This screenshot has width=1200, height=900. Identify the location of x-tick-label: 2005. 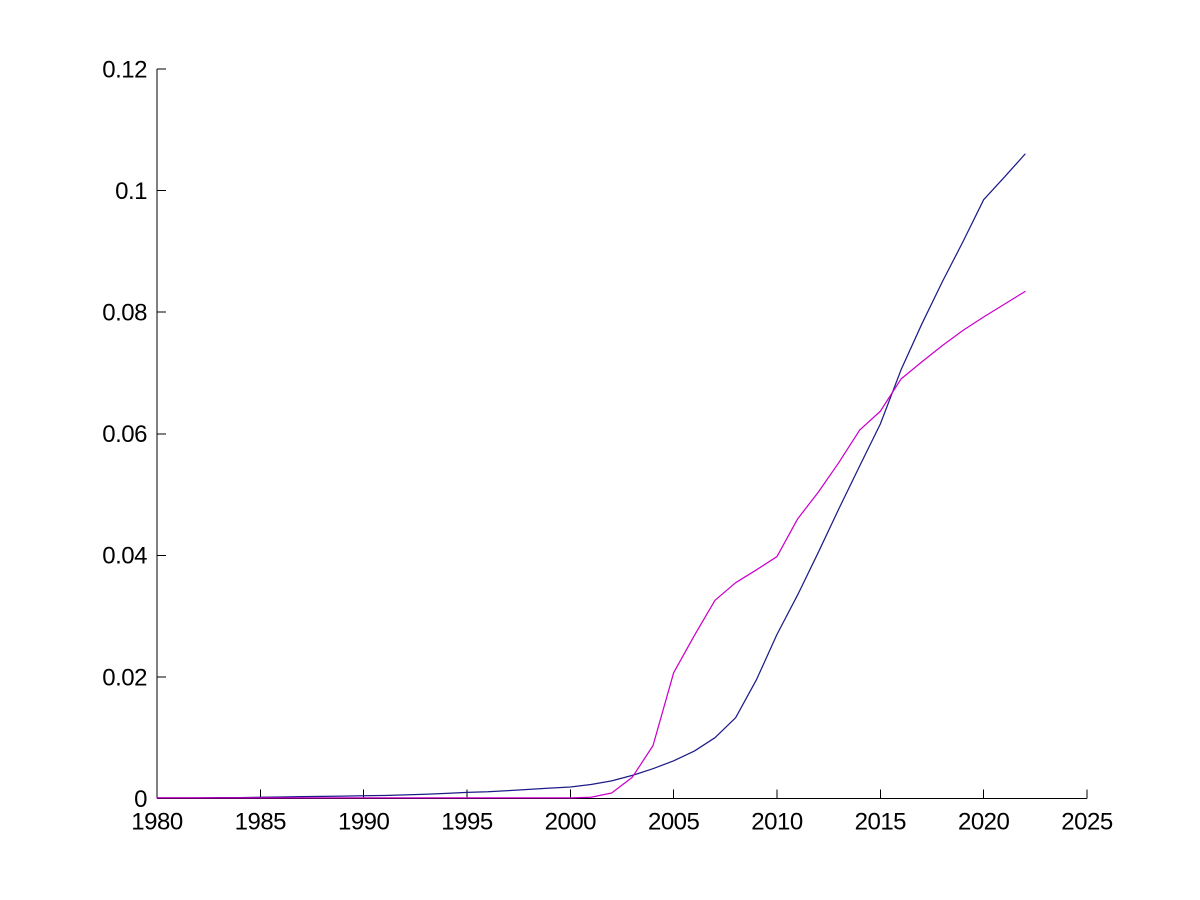
(674, 822).